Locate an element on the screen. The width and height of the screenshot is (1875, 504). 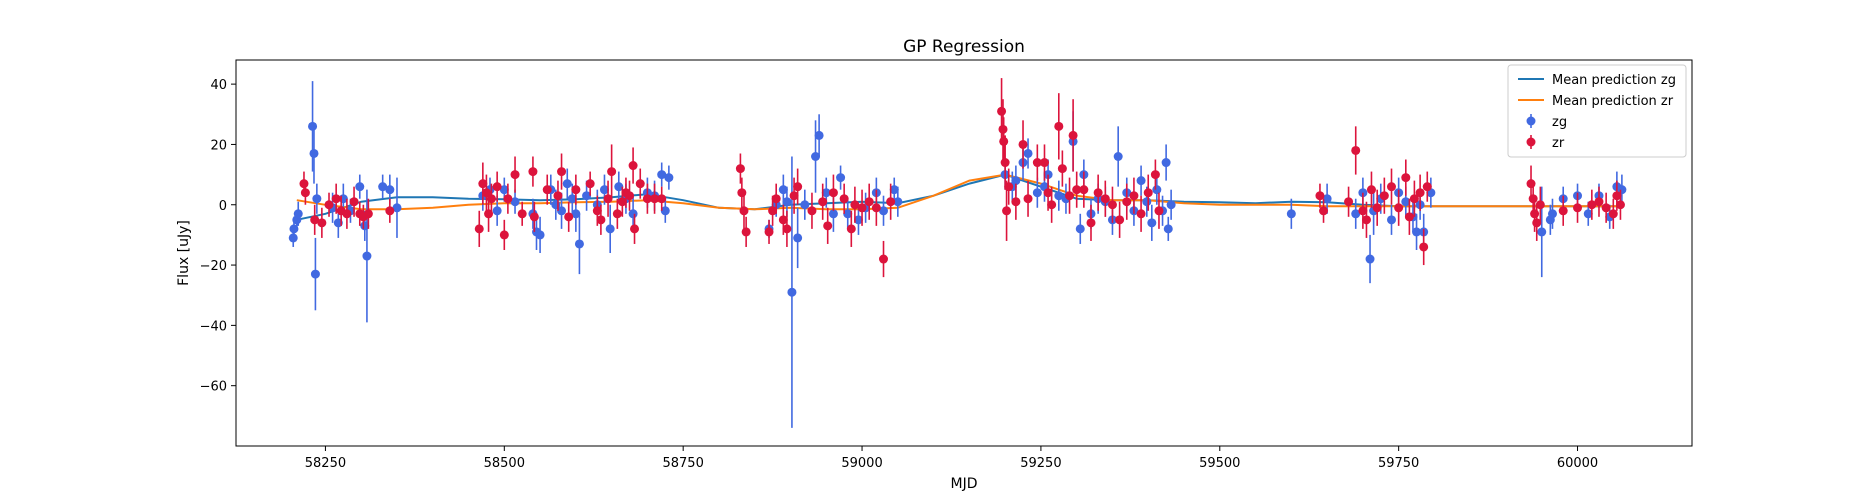
x-tick-label: 59750 is located at coordinates (1398, 463).